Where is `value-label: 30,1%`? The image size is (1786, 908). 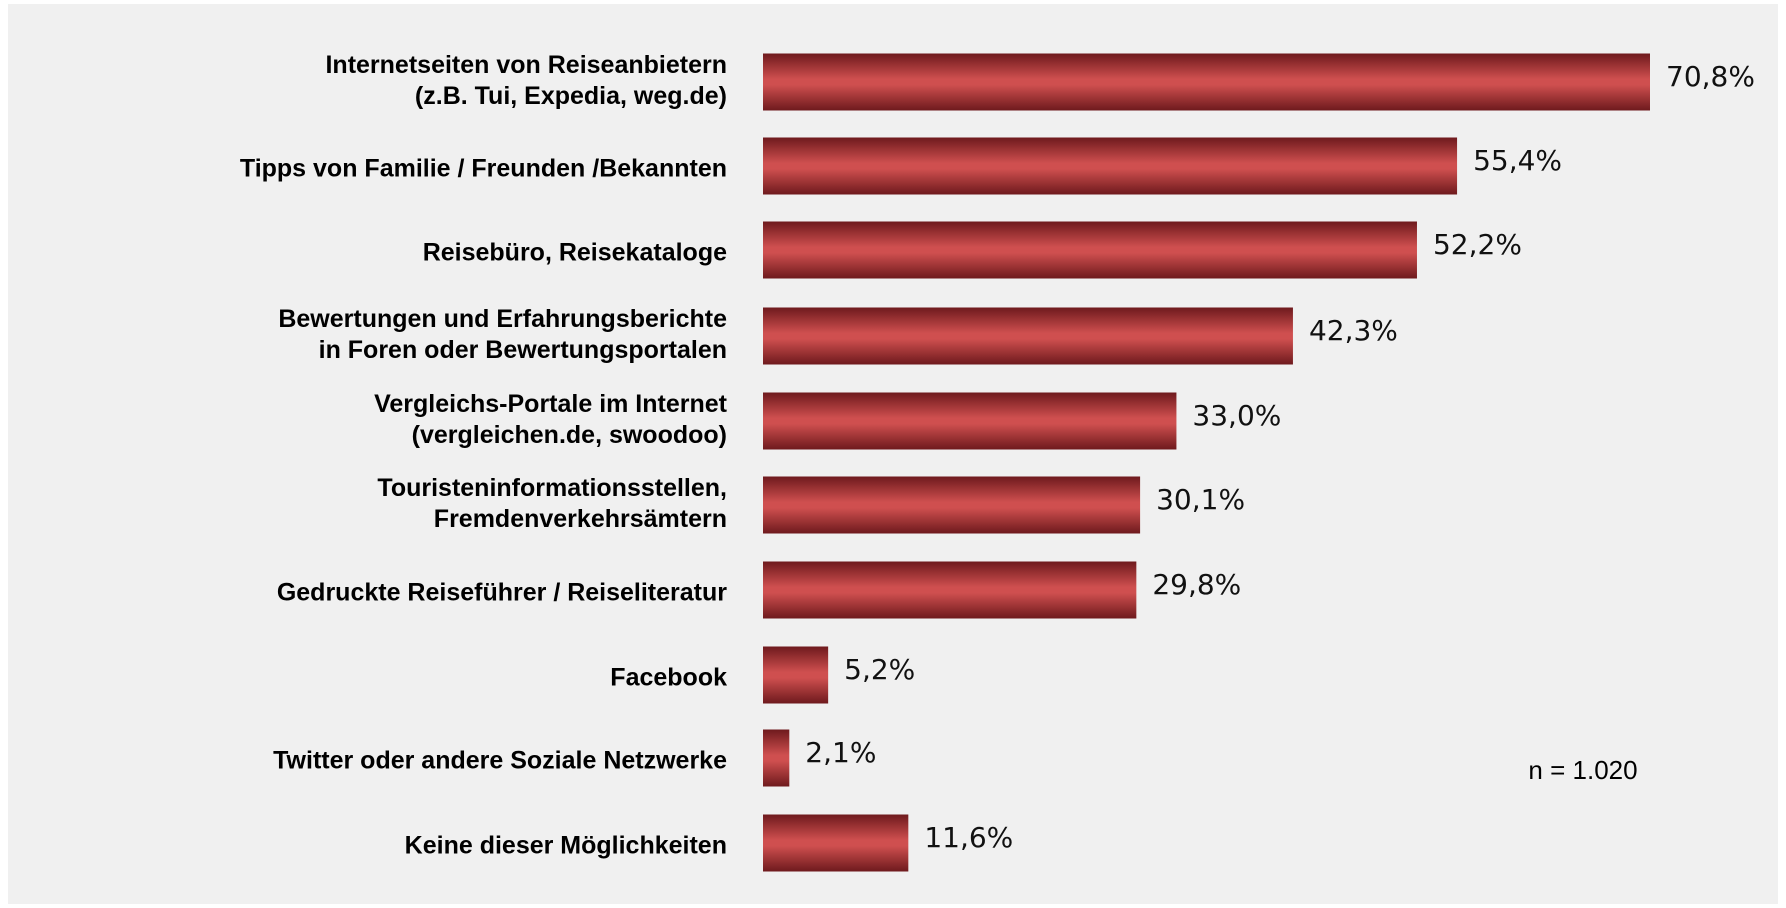 value-label: 30,1% is located at coordinates (1200, 499).